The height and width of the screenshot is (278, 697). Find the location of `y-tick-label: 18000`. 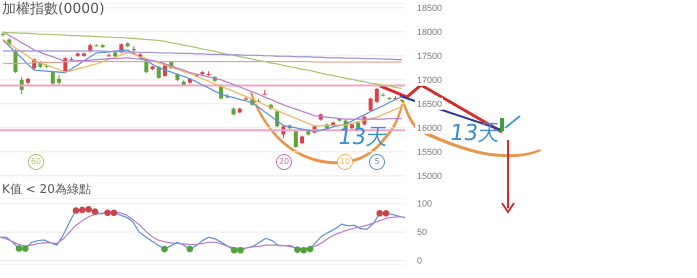

y-tick-label: 18000 is located at coordinates (429, 31).